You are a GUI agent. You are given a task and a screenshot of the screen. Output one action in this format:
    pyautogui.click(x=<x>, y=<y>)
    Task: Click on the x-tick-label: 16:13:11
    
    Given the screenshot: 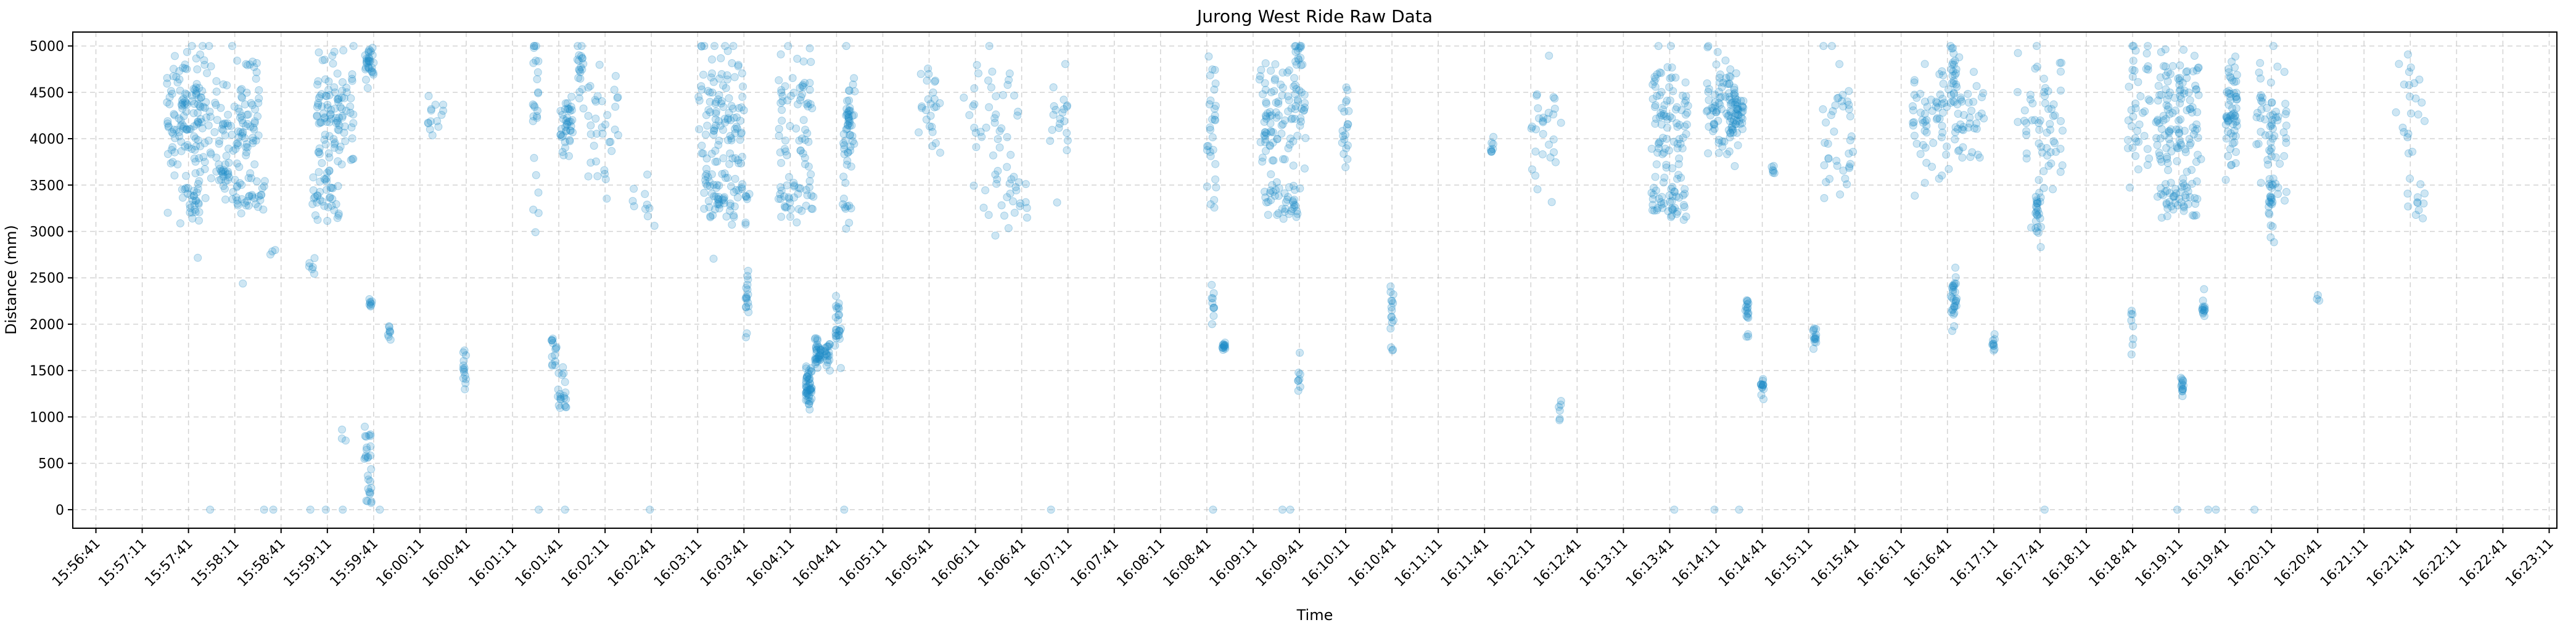 What is the action you would take?
    pyautogui.click(x=1604, y=563)
    